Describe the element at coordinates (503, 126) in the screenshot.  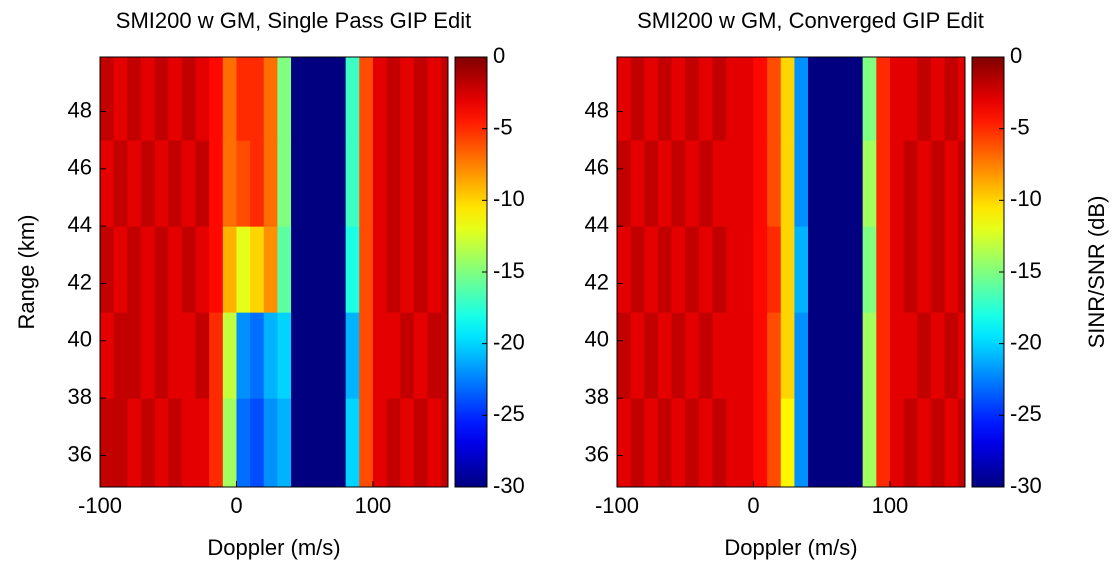
I see `colorbar-tick-label: -5` at that location.